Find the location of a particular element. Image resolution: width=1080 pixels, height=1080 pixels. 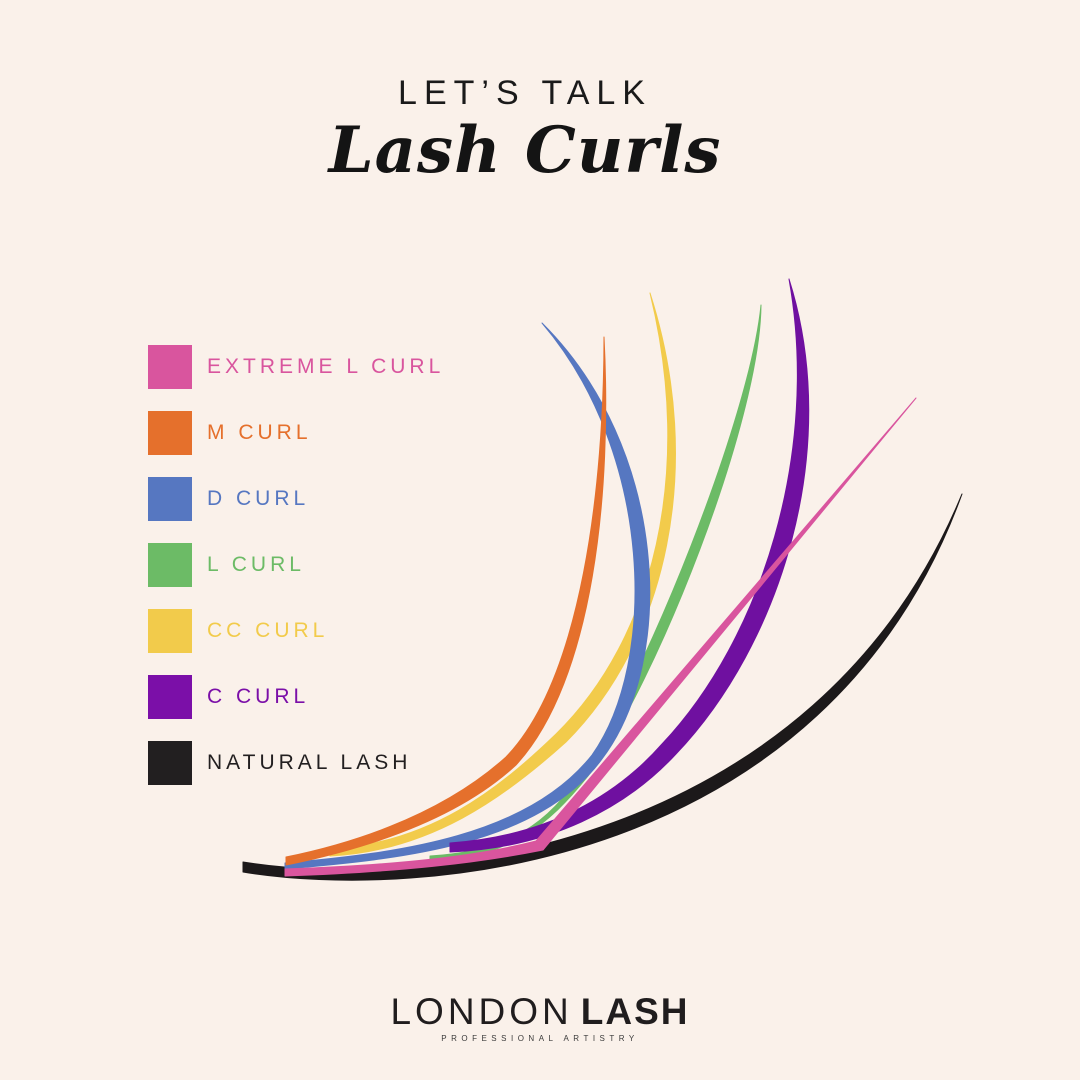

brand-secondary: LASH is located at coordinates (635, 1011).